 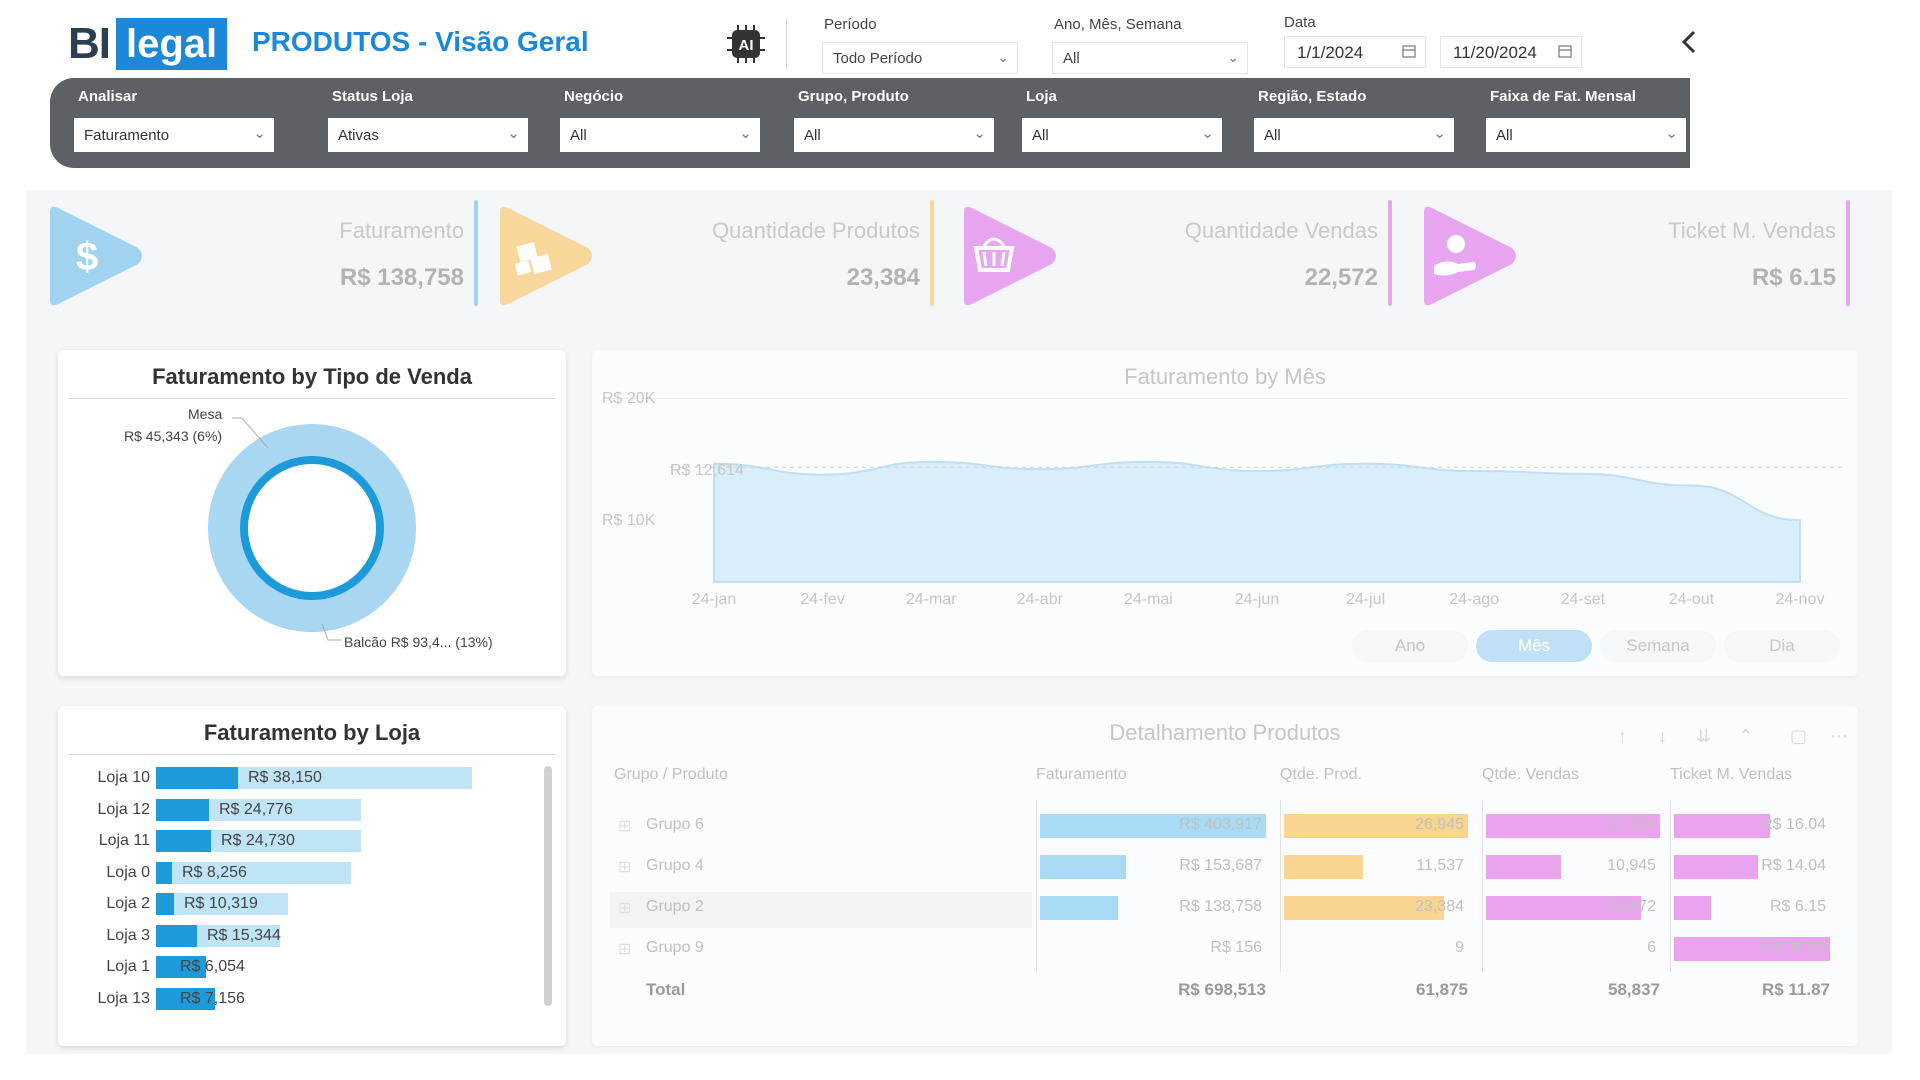 I want to click on store-row: Loja 0 R$ 8,256, so click(x=312, y=873).